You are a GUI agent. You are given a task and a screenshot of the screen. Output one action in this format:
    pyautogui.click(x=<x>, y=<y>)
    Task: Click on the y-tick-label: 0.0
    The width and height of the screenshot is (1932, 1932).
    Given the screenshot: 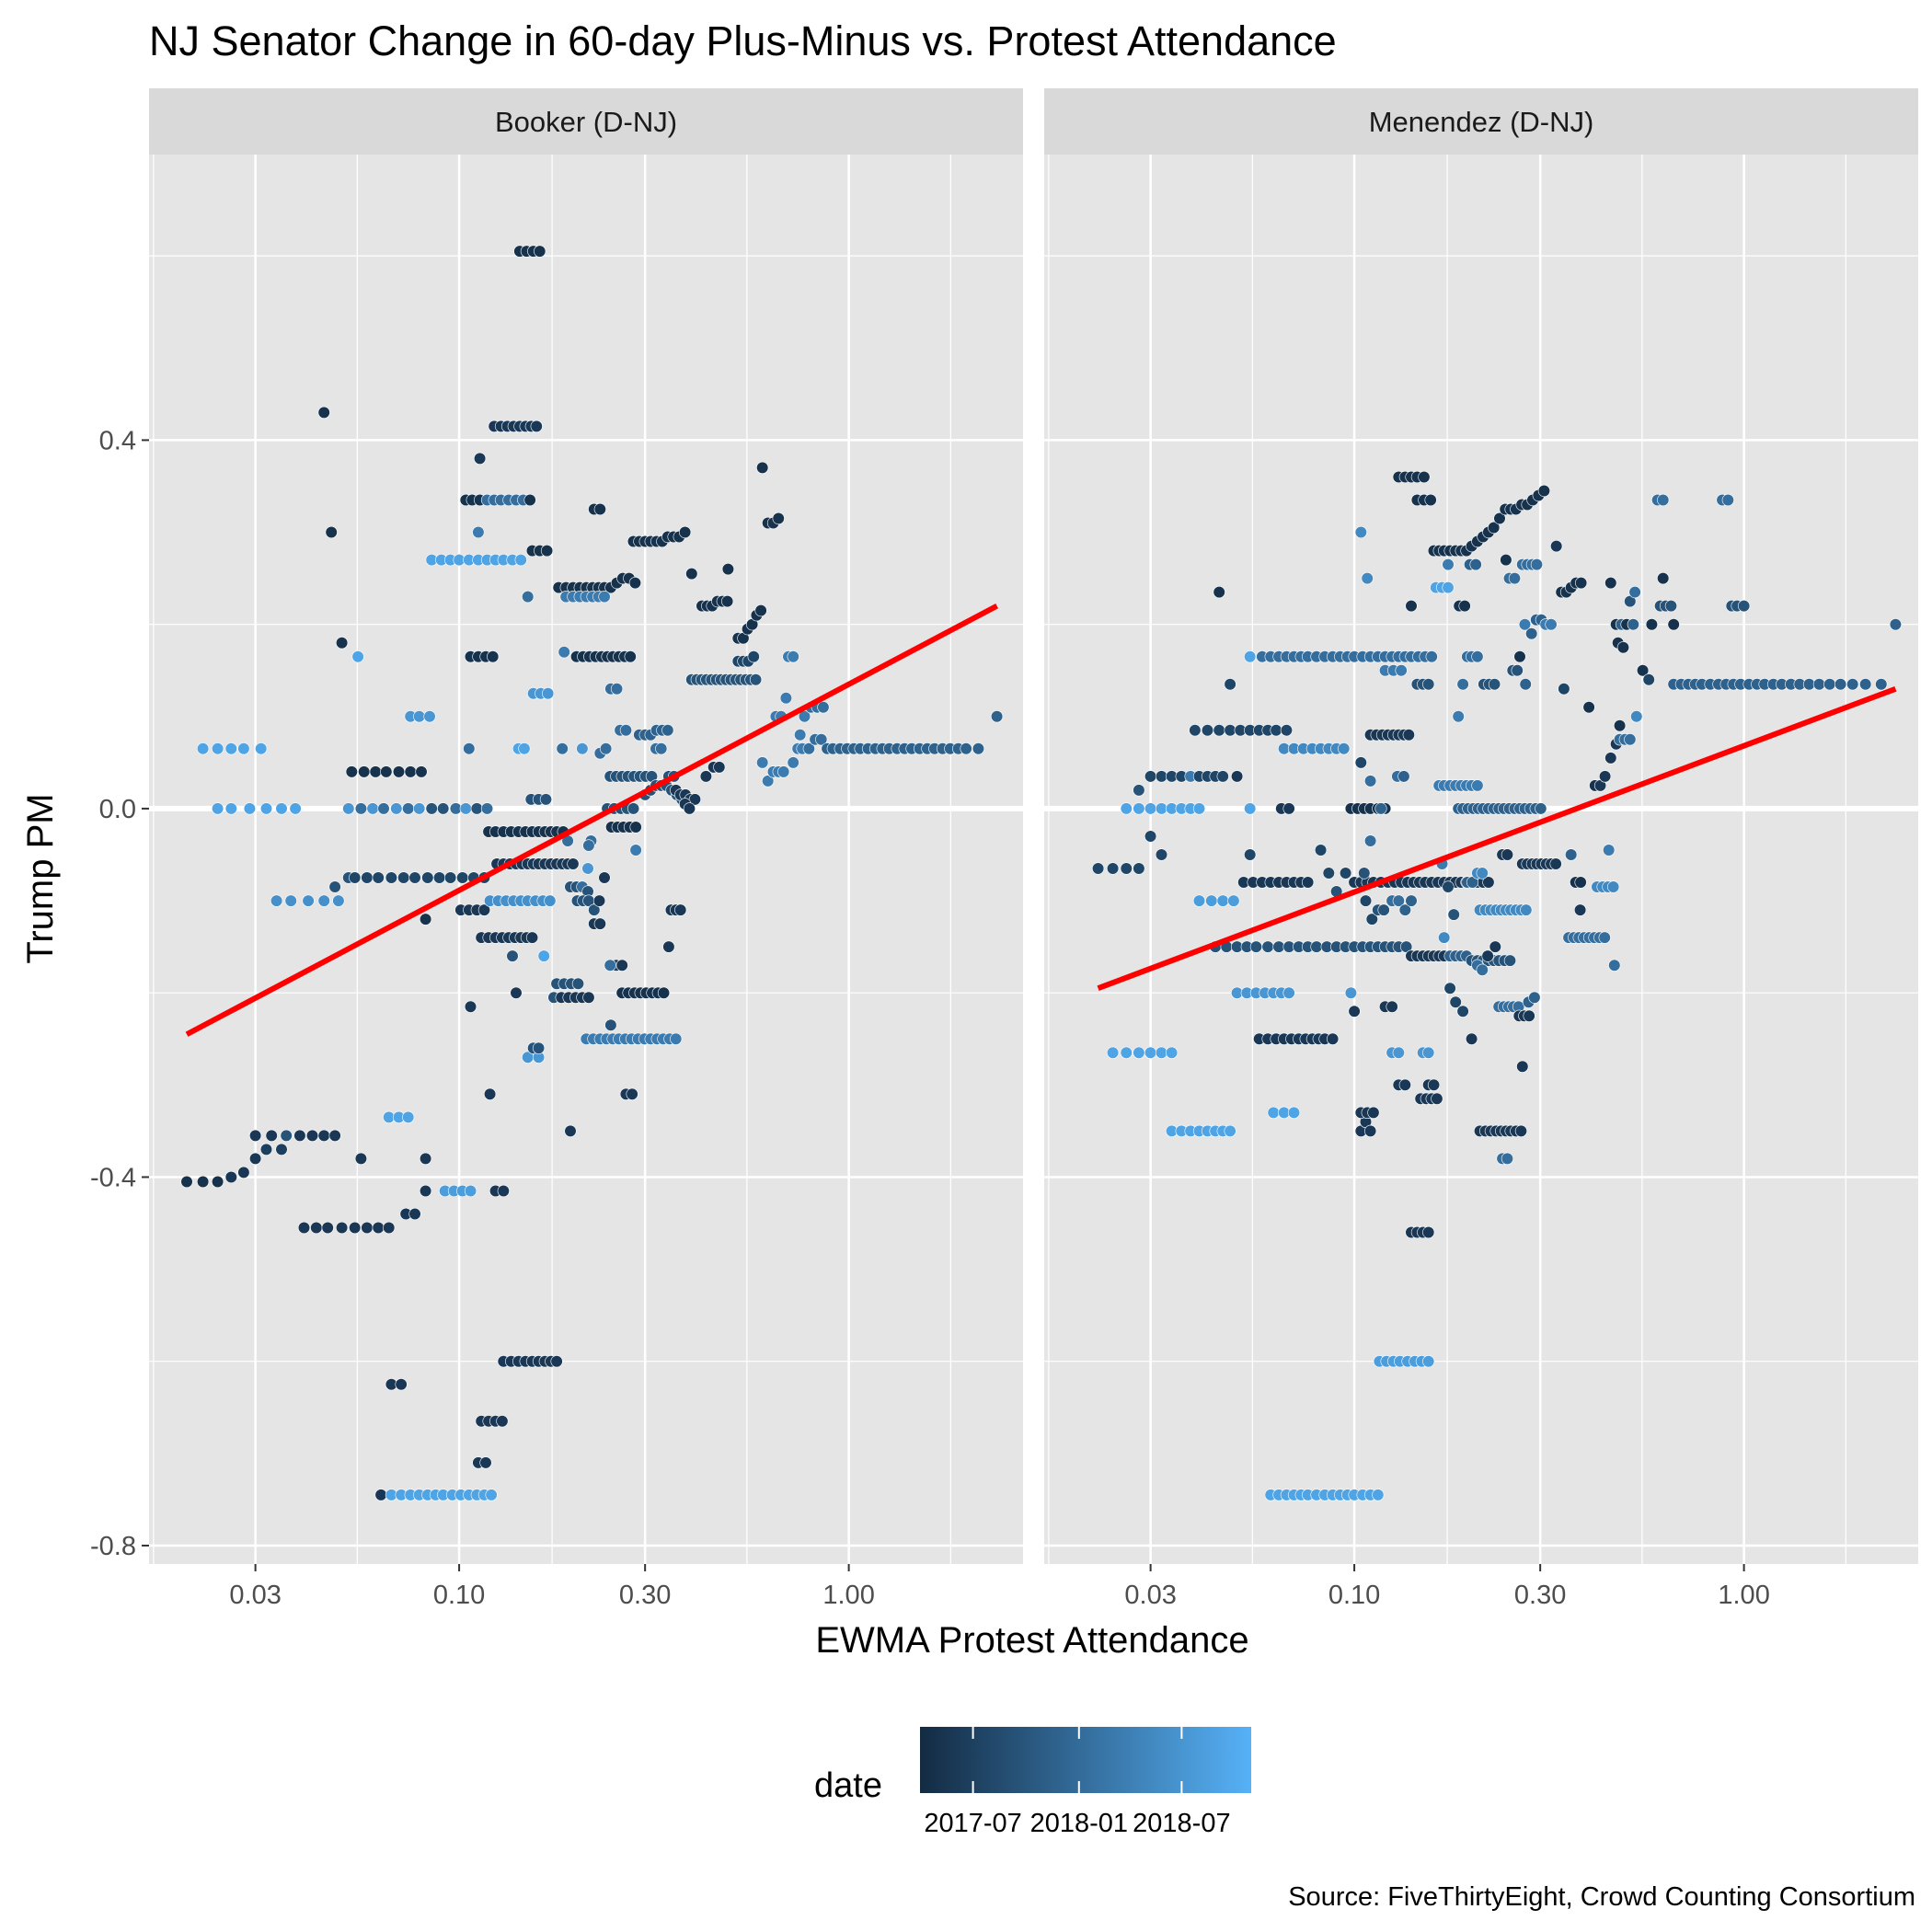 What is the action you would take?
    pyautogui.click(x=117, y=809)
    